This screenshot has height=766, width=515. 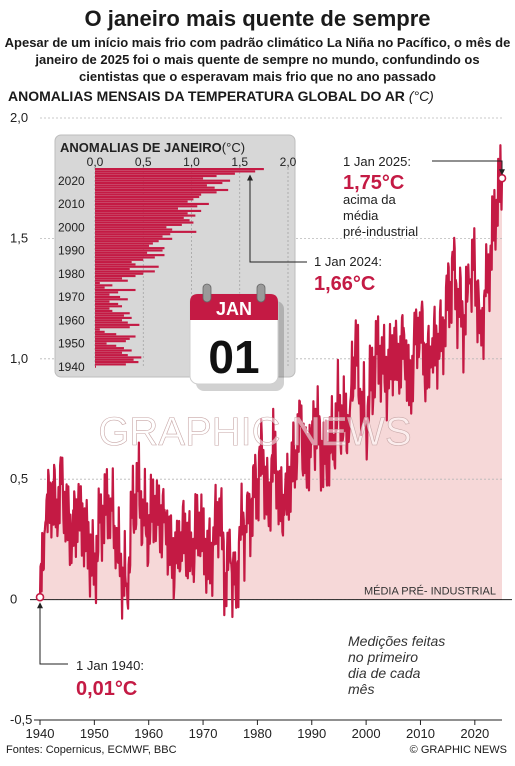 I want to click on measure-note-line: mês, so click(x=361, y=689).